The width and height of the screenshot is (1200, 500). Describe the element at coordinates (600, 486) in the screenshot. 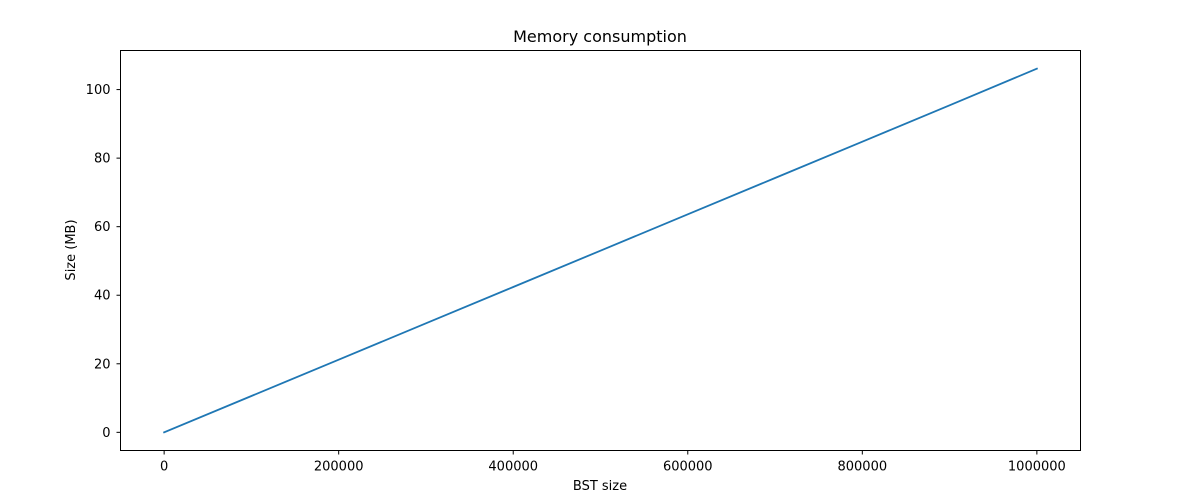

I see `x-axis-label: BST size` at that location.